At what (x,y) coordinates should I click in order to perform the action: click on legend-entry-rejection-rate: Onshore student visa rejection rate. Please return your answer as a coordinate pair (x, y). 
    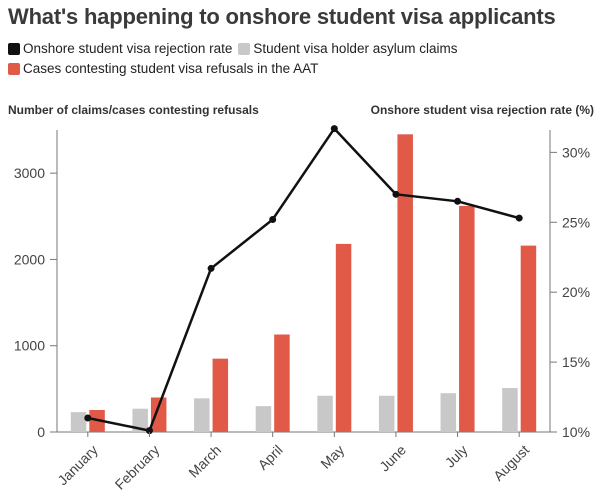
    Looking at the image, I should click on (120, 48).